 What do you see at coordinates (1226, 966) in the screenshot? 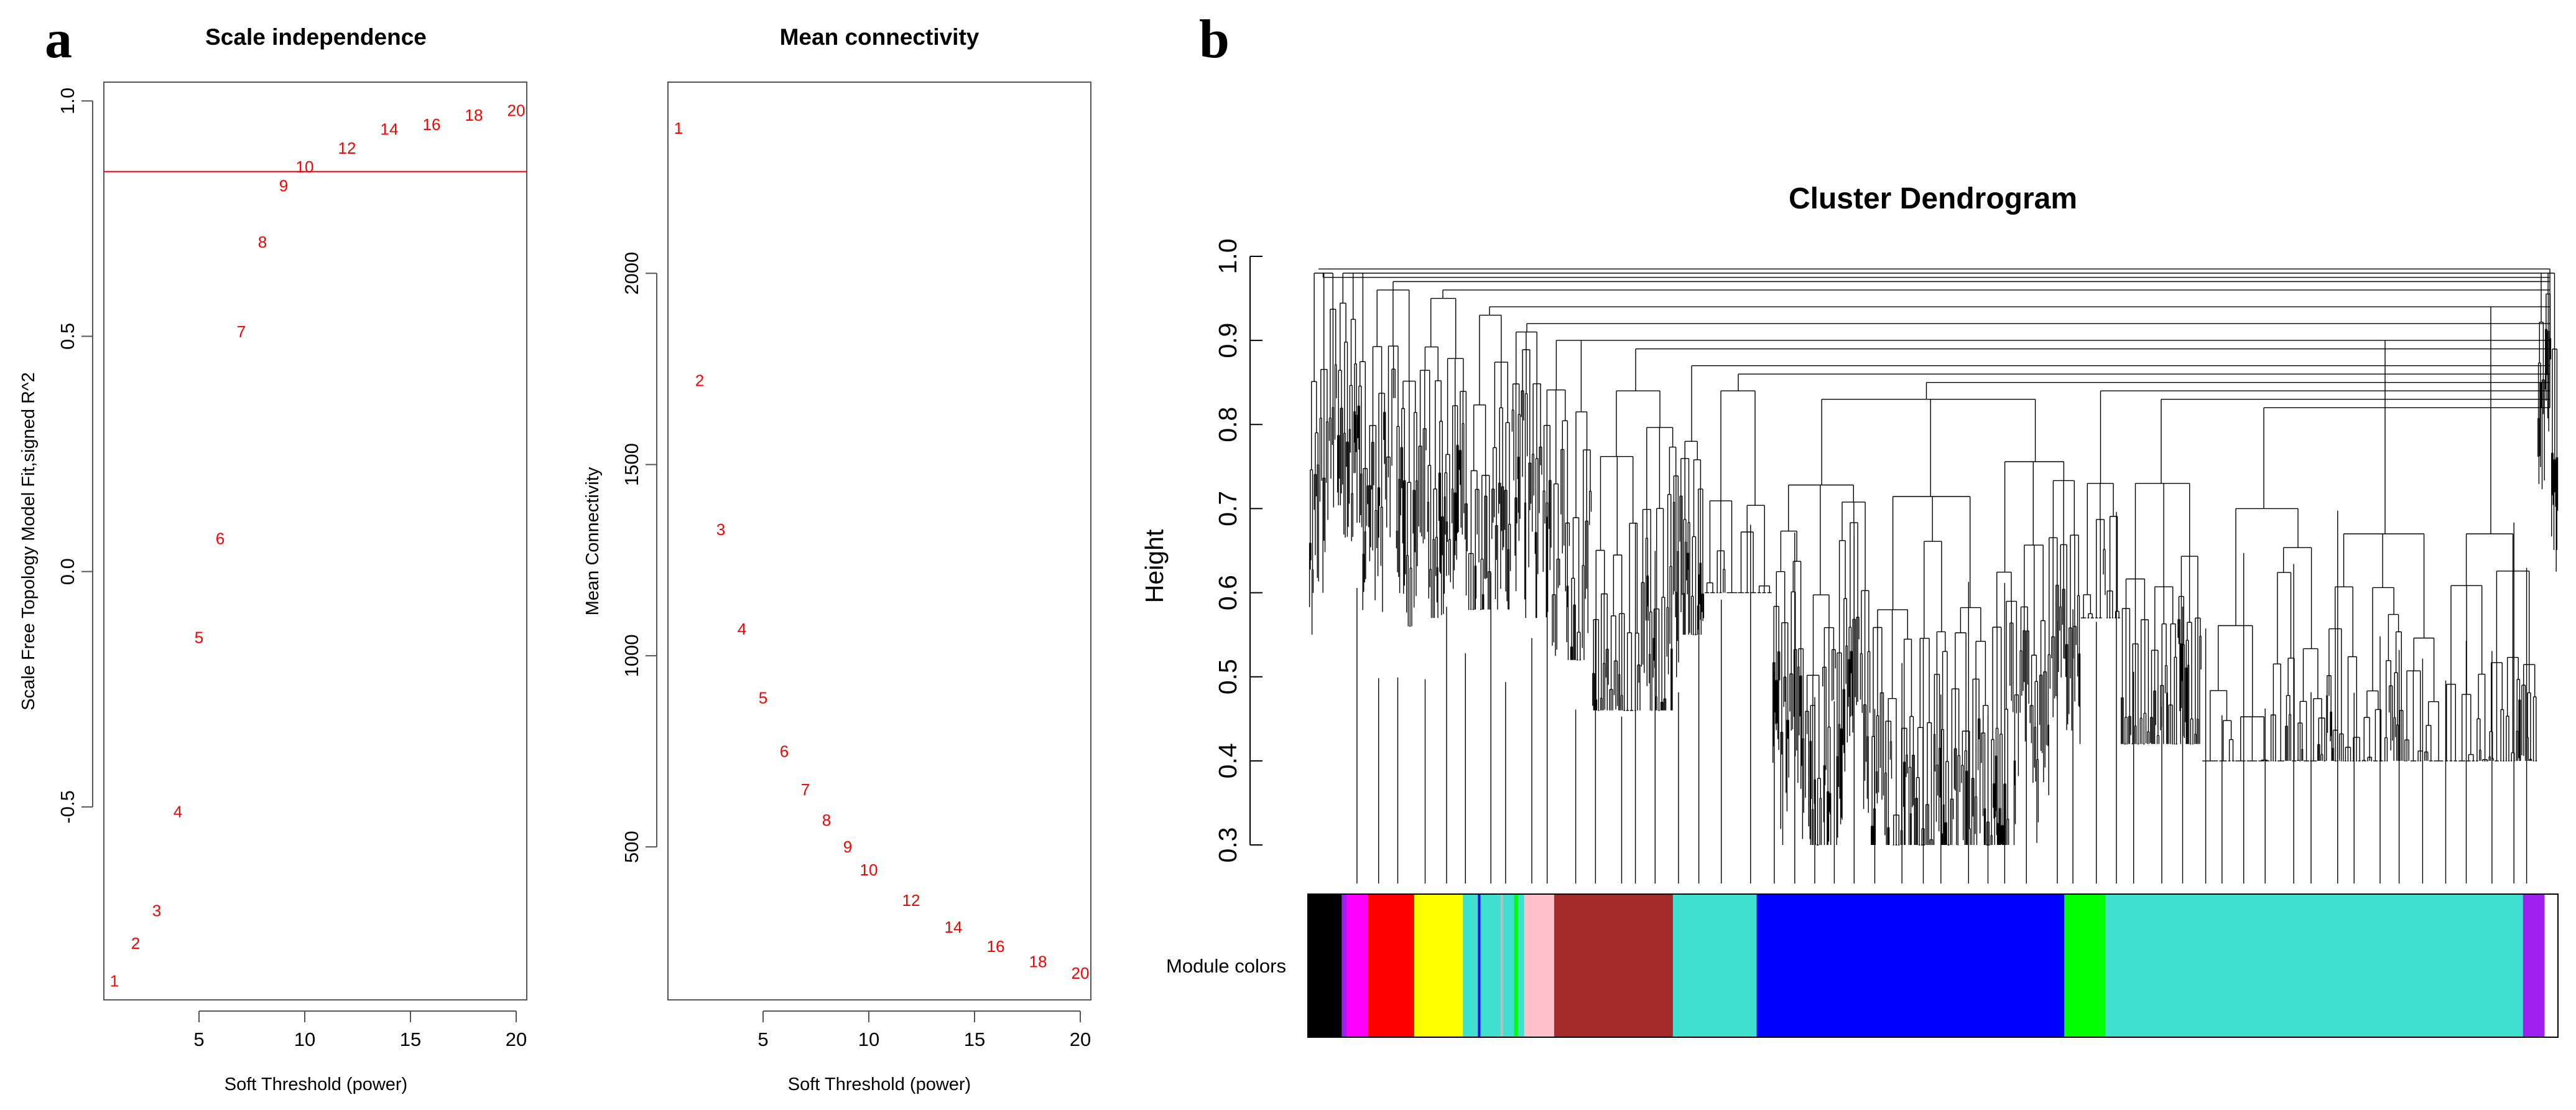
I see `module-colors-label: Module colors` at bounding box center [1226, 966].